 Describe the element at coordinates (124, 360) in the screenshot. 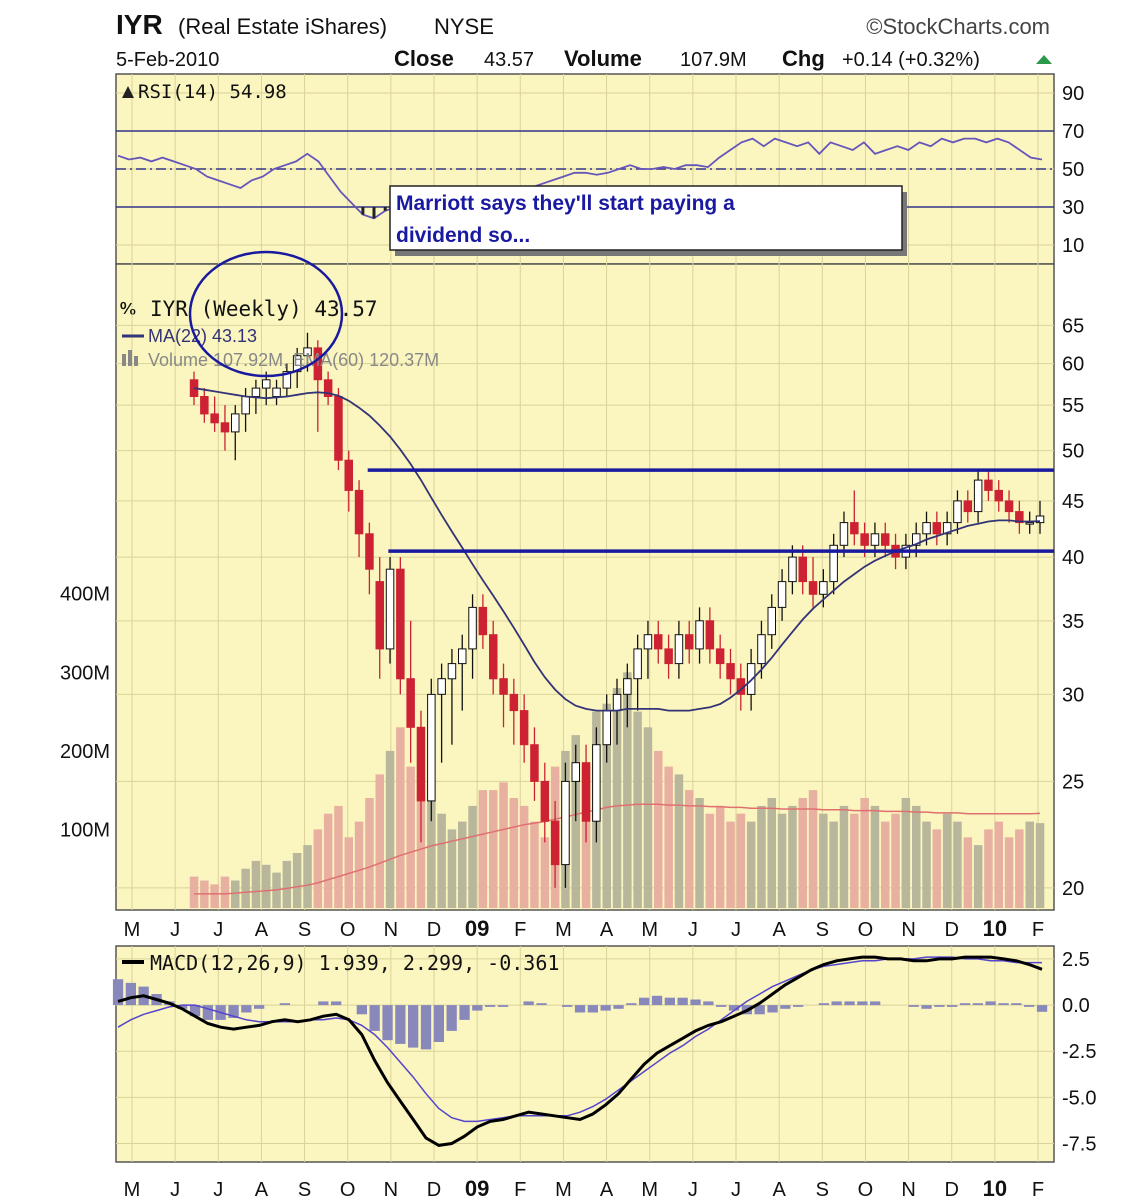

I see `volume-legend-icon` at that location.